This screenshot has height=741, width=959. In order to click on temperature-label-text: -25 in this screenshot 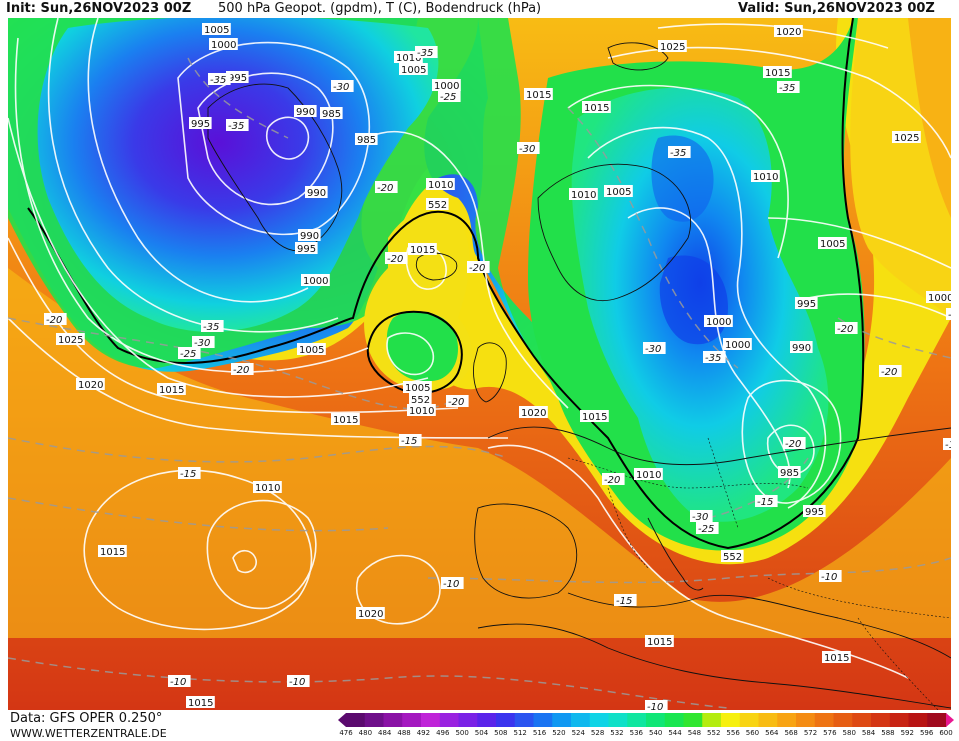, I will do `click(188, 354)`.